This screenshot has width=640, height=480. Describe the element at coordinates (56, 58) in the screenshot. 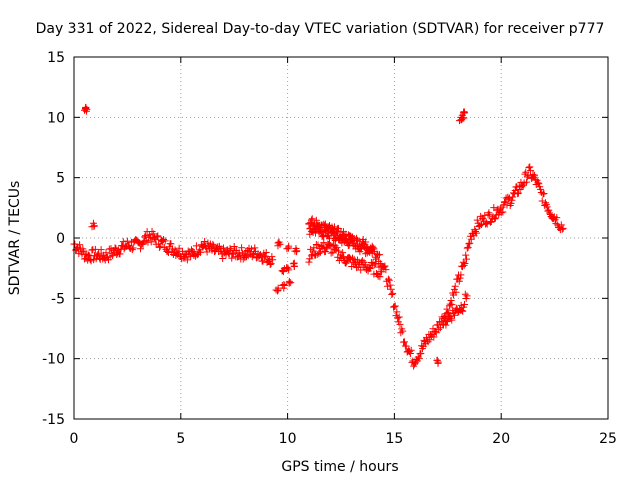

I see `y-tick-label: 15` at that location.